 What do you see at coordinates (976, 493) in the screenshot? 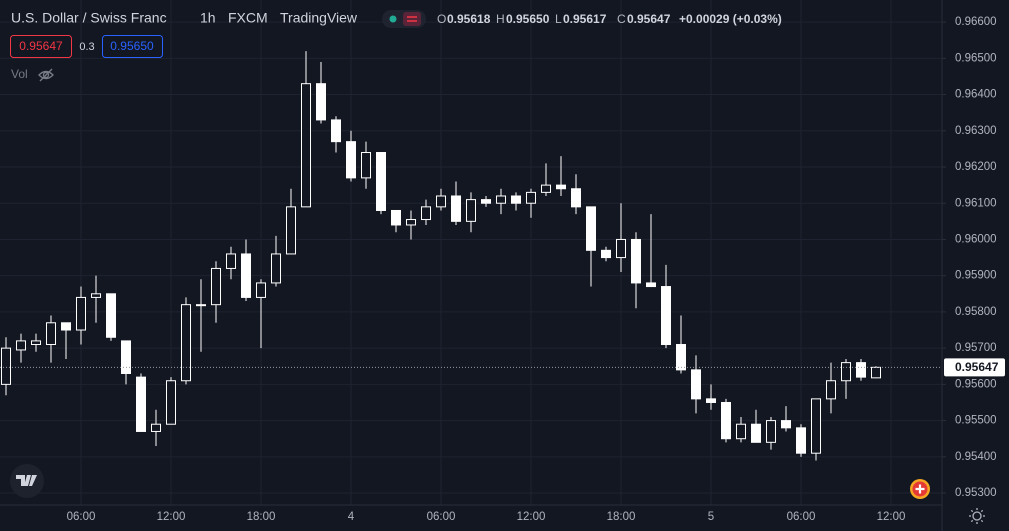
I see `y-tick-label: 0.95300` at bounding box center [976, 493].